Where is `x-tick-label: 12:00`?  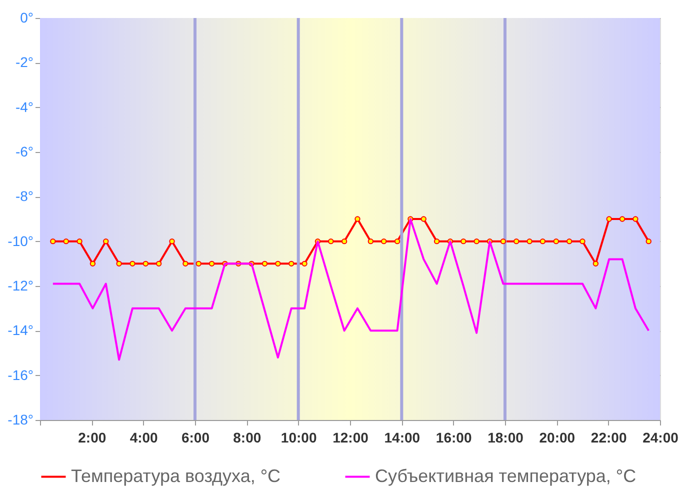
x-tick-label: 12:00 is located at coordinates (350, 438).